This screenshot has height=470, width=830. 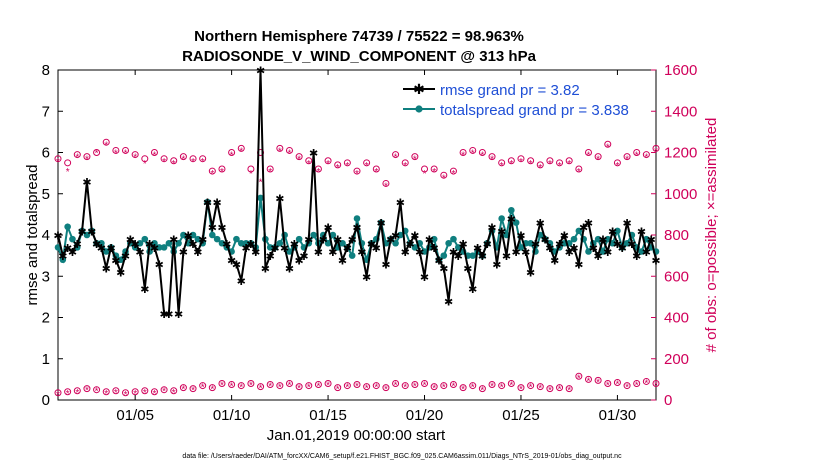 What do you see at coordinates (676, 318) in the screenshot?
I see `y2-tick-label: 400` at bounding box center [676, 318].